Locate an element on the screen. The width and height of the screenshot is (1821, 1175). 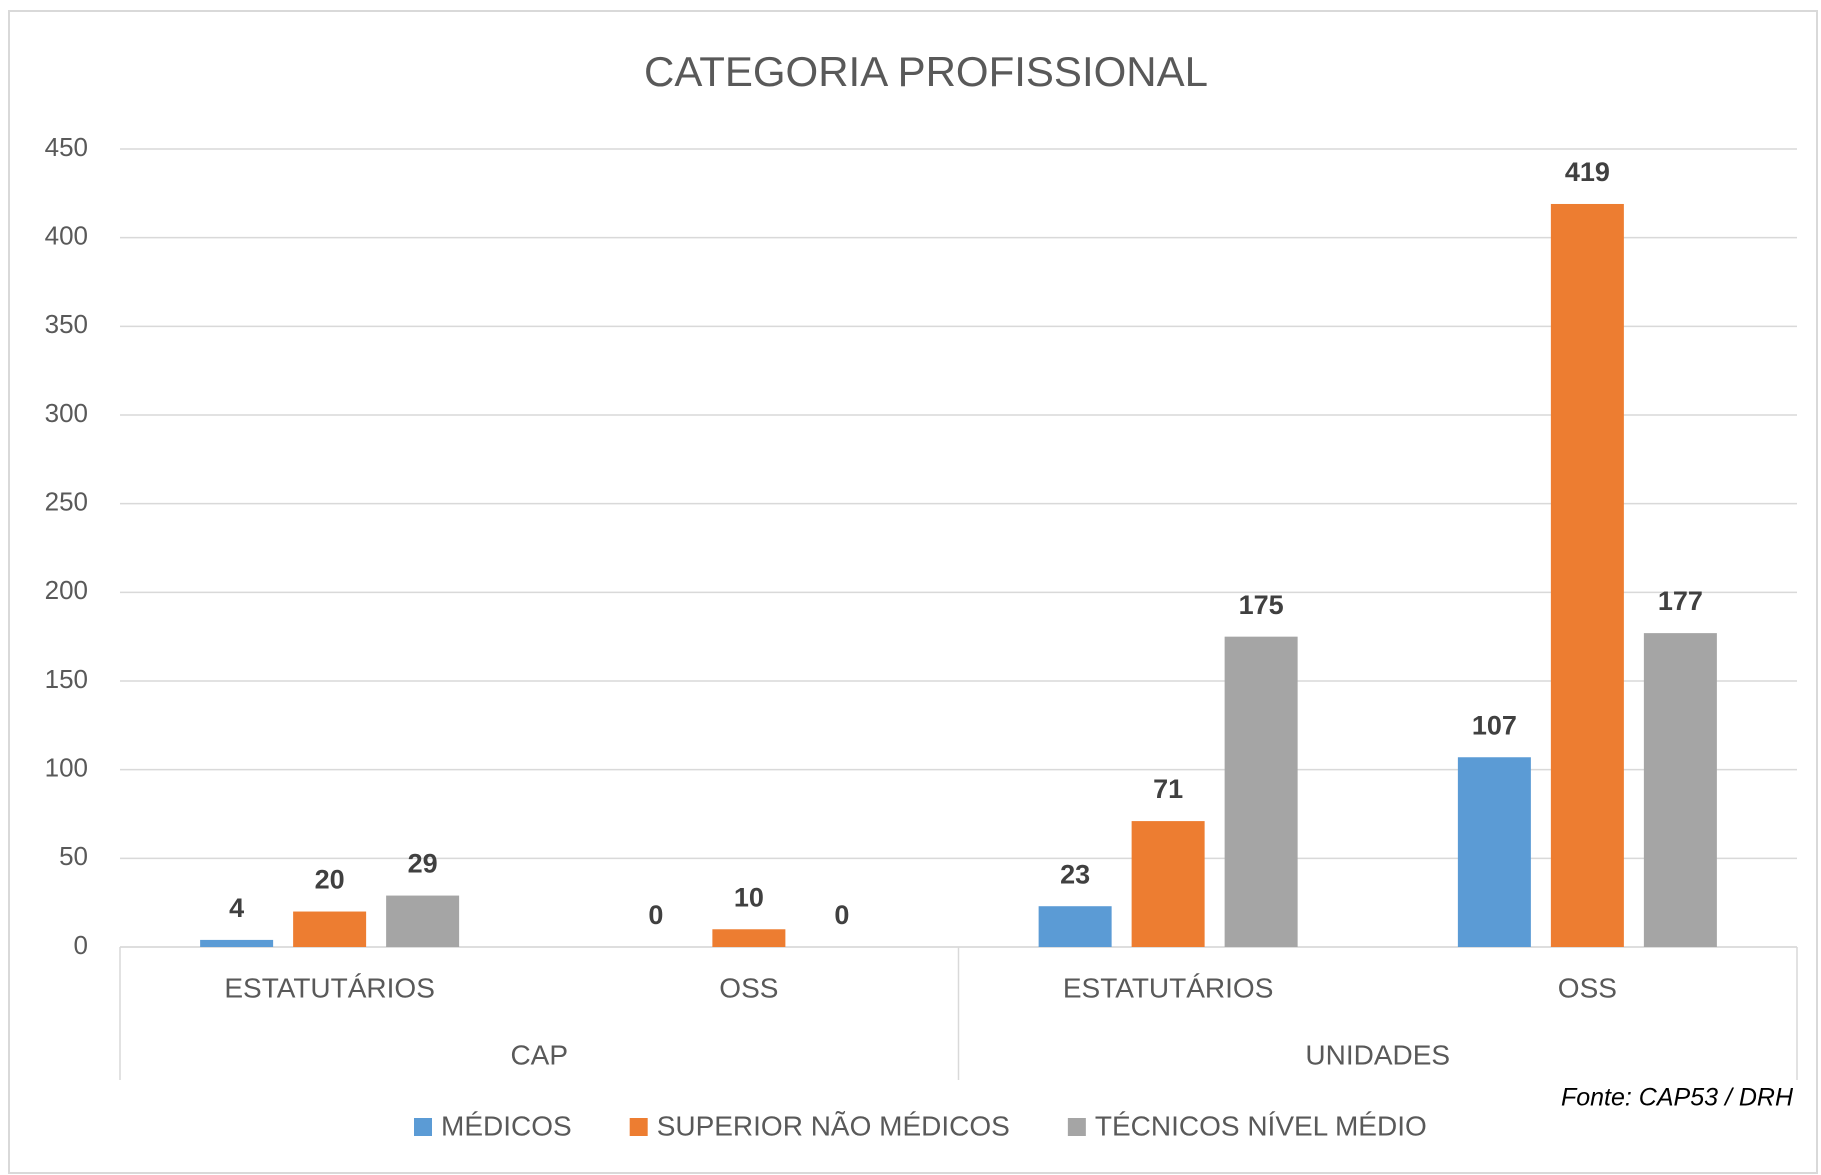
source-note: Fonte: CAP53 / DRH is located at coordinates (1677, 1098).